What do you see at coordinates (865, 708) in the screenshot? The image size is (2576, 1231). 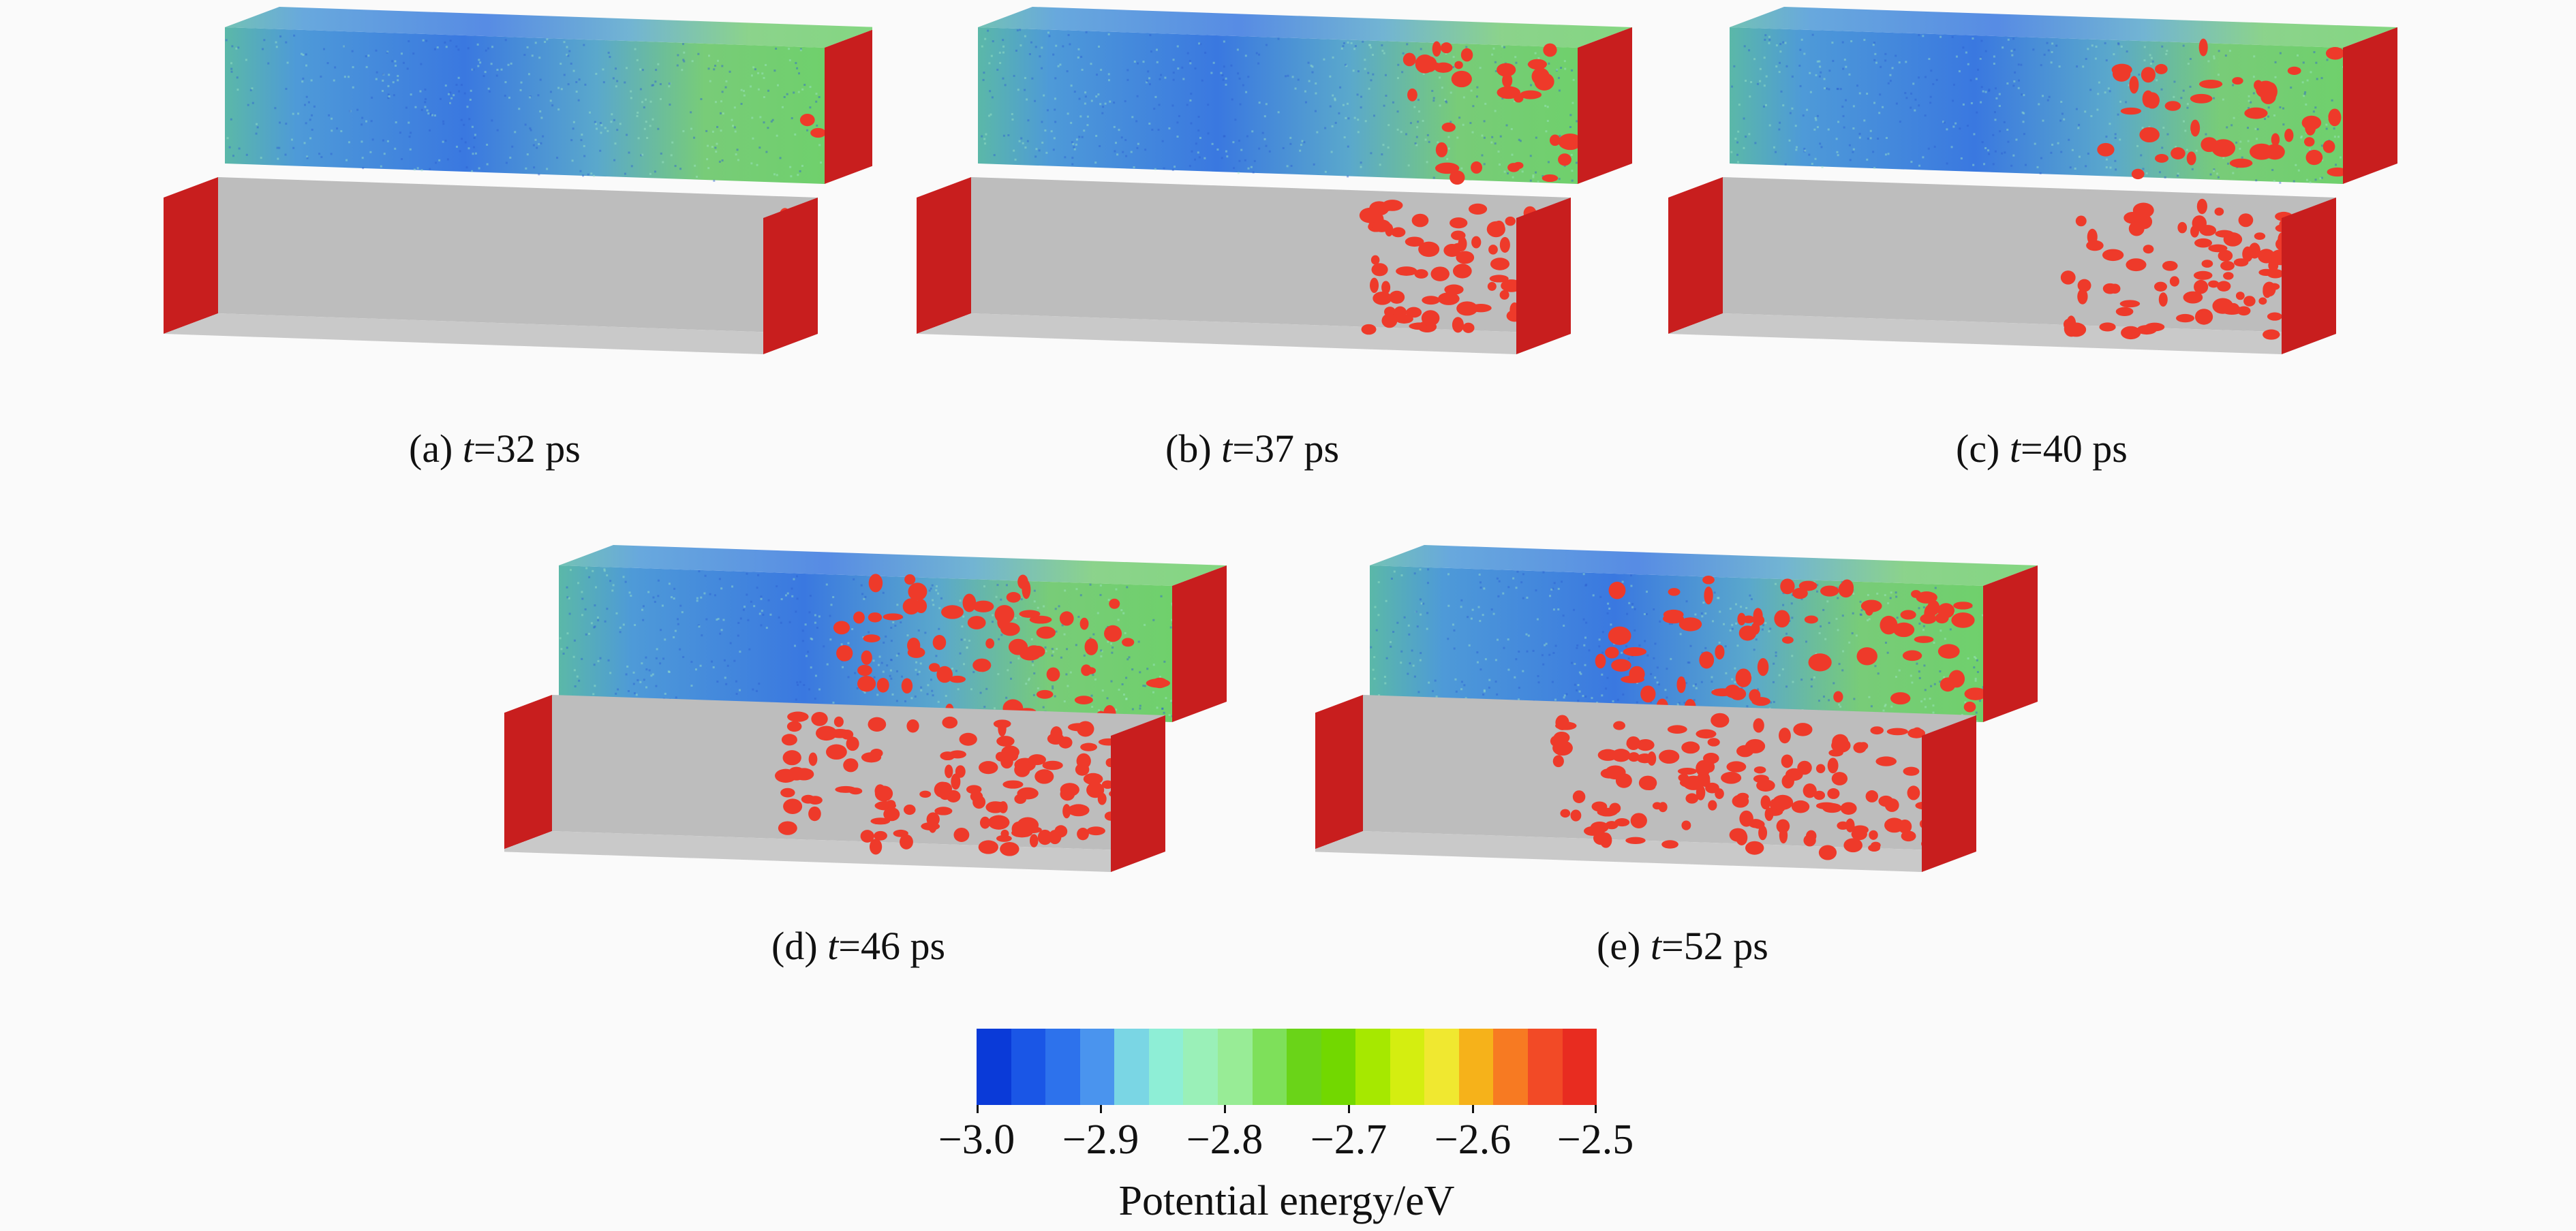 I see `panel-d-render` at bounding box center [865, 708].